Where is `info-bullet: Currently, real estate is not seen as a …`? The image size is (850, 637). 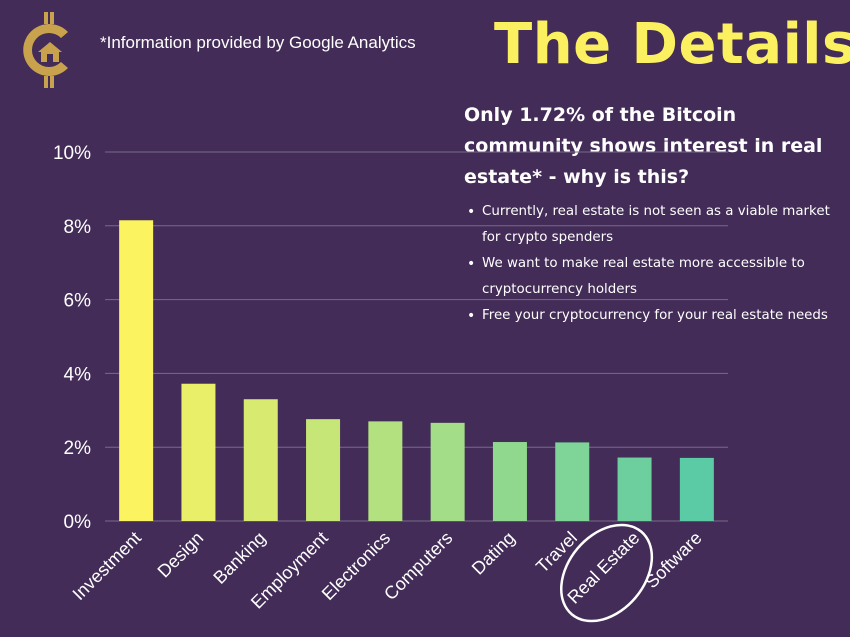 info-bullet: Currently, real estate is not seen as a … is located at coordinates (652, 225).